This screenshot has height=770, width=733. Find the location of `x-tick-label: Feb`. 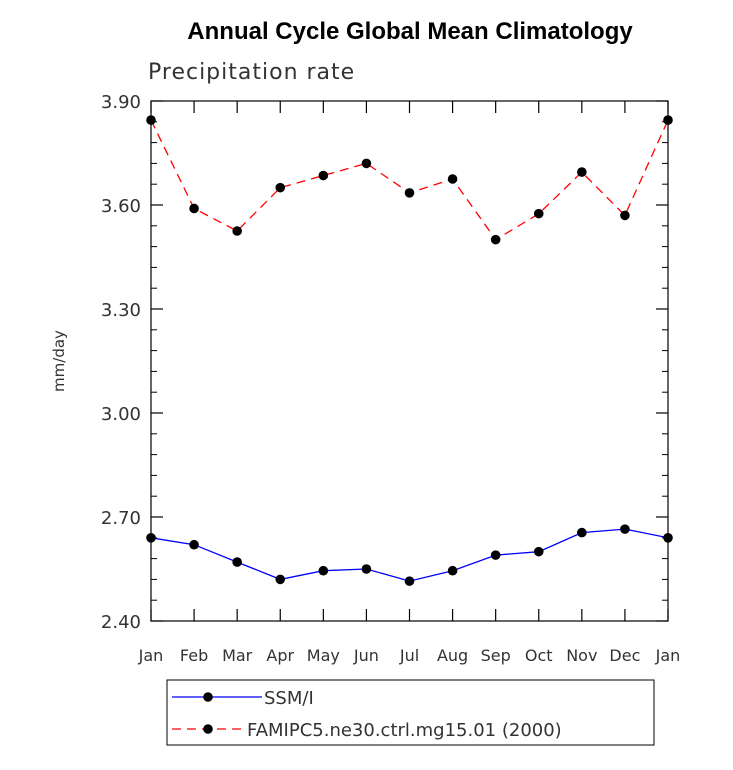

x-tick-label: Feb is located at coordinates (194, 655).